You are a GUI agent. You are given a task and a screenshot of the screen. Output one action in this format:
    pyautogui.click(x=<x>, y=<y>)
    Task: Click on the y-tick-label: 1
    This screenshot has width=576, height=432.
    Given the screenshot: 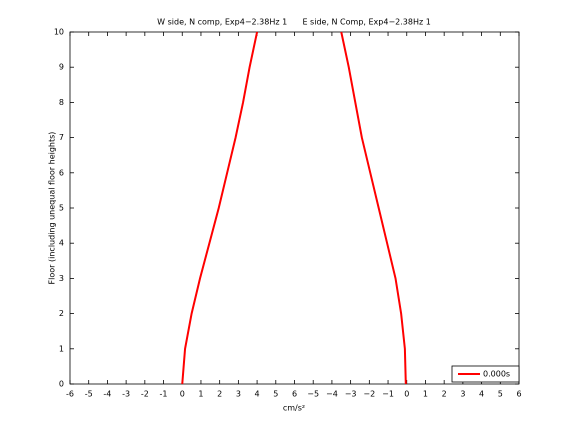 What is the action you would take?
    pyautogui.click(x=61, y=348)
    